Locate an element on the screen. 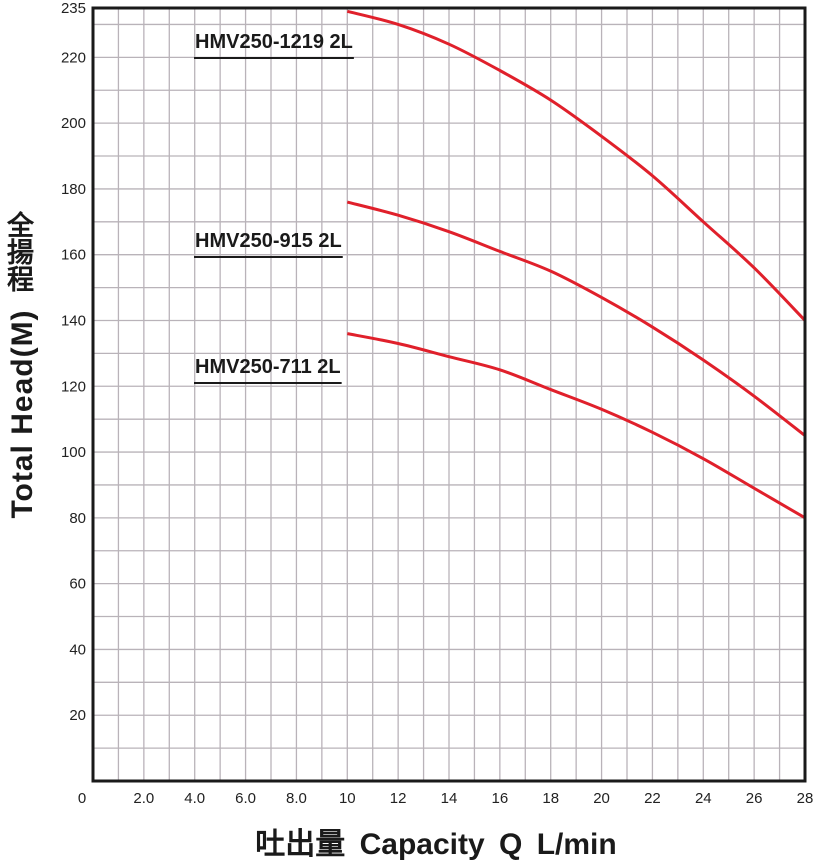 The height and width of the screenshot is (863, 819). x-tick-label: 0 is located at coordinates (82, 798).